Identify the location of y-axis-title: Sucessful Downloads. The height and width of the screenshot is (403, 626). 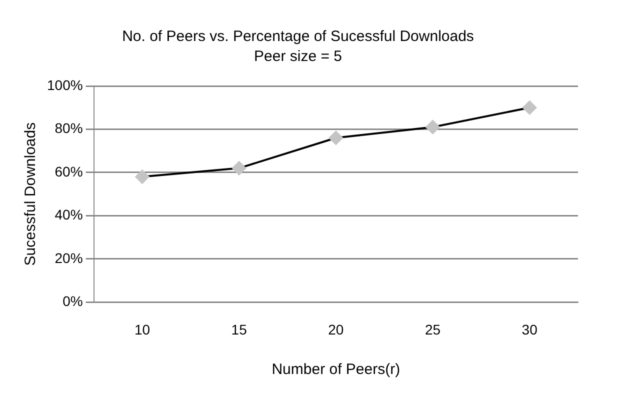
(31, 194).